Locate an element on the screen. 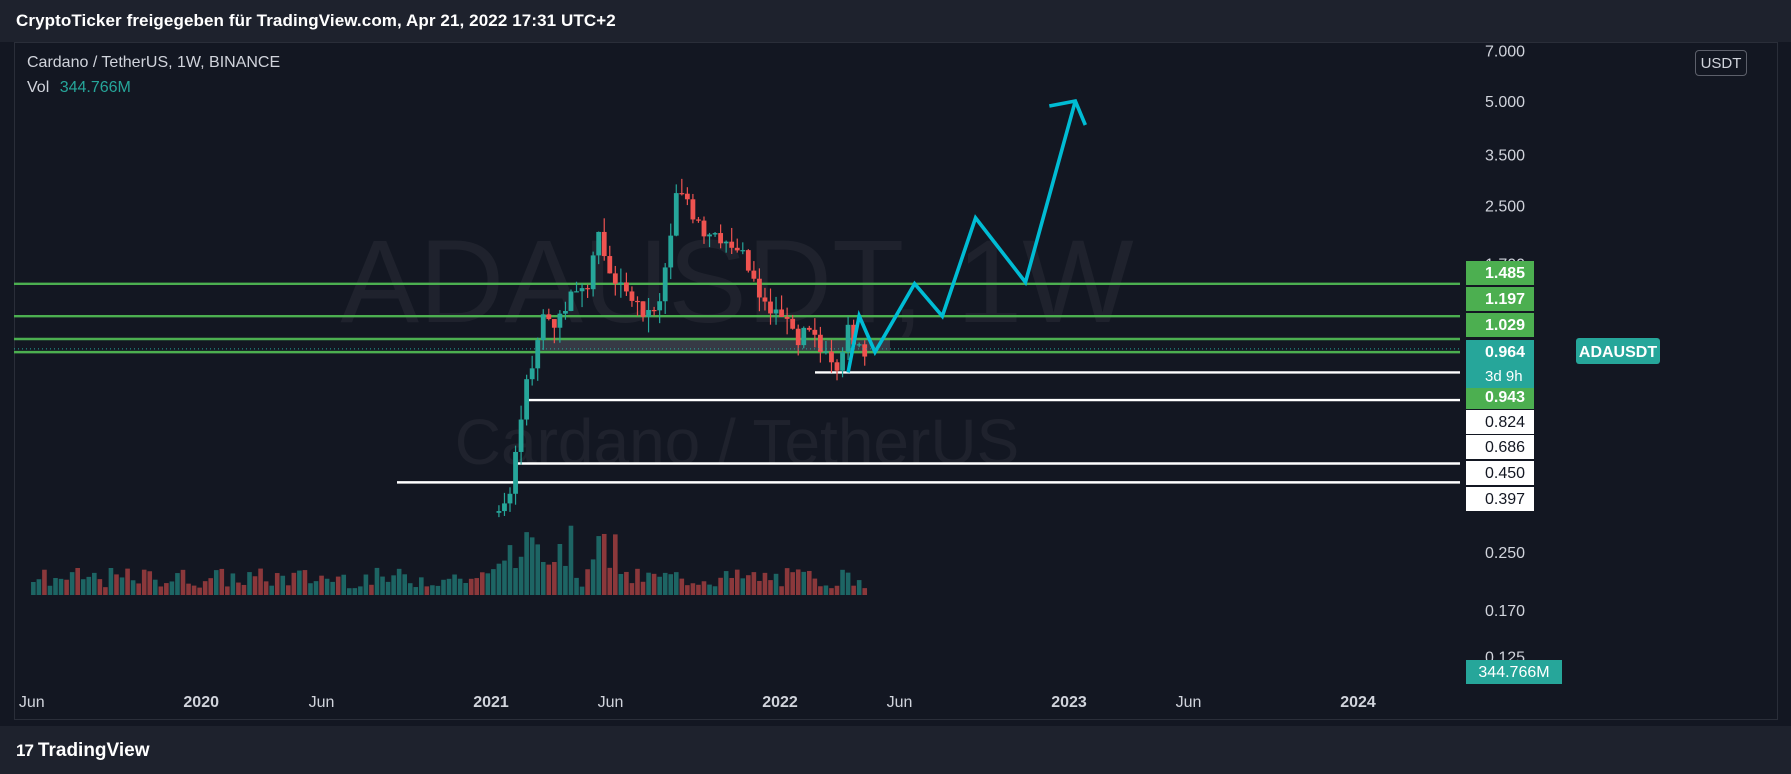  tradingview-logo: 17 TradingView is located at coordinates (83, 751).